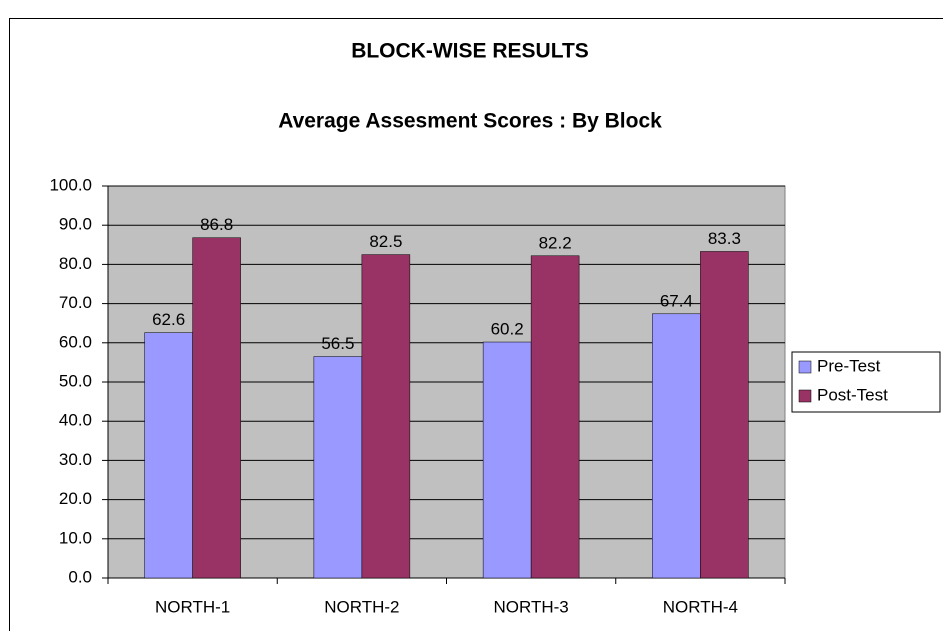  I want to click on y-tick-label: 0.0, so click(80, 576).